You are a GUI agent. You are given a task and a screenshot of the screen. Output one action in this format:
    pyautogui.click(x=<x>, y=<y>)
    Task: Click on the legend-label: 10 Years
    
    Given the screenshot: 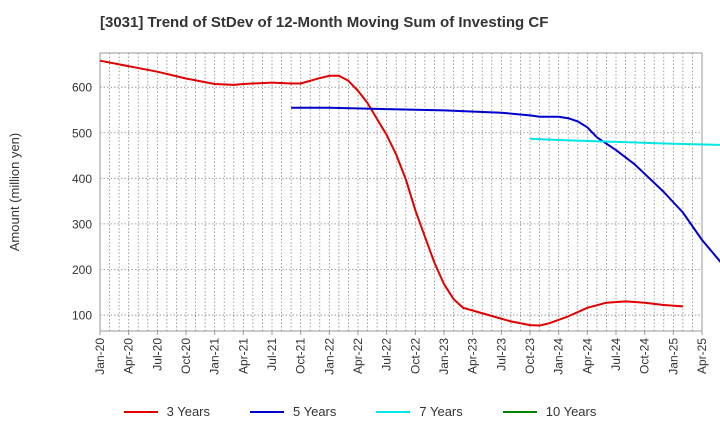 What is the action you would take?
    pyautogui.click(x=571, y=411)
    